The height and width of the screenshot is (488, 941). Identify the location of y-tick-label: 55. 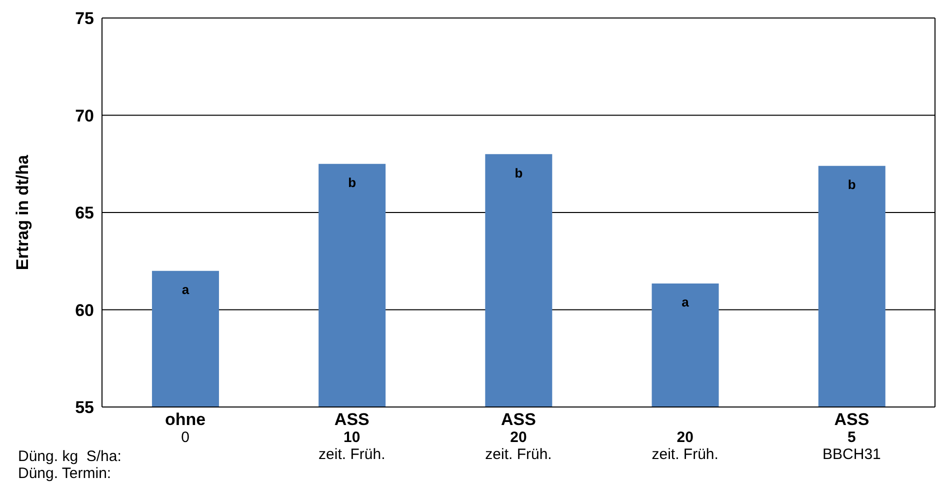
(84, 408).